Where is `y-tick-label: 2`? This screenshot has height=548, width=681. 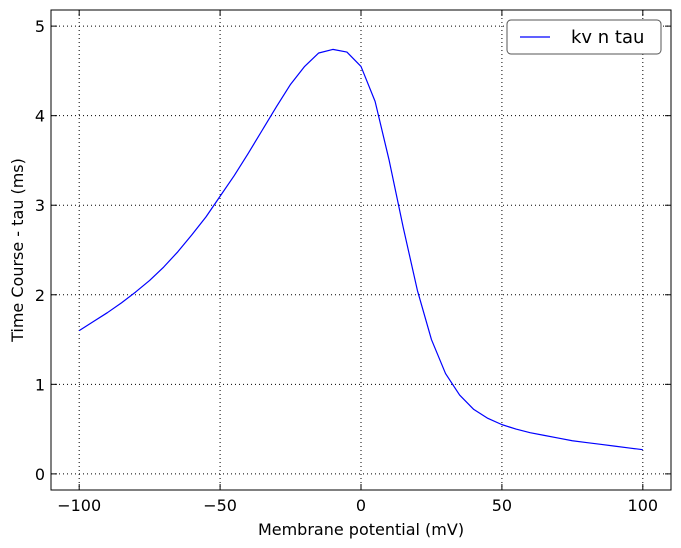 y-tick-label: 2 is located at coordinates (40, 295).